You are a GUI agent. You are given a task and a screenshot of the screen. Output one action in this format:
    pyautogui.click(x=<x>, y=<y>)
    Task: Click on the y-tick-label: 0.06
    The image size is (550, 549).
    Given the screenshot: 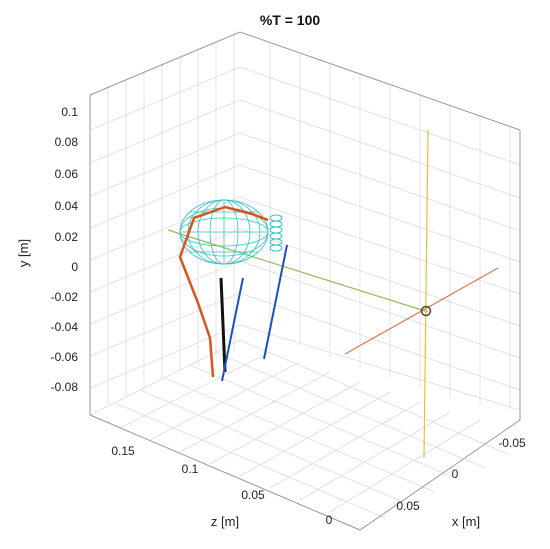 What is the action you would take?
    pyautogui.click(x=67, y=174)
    